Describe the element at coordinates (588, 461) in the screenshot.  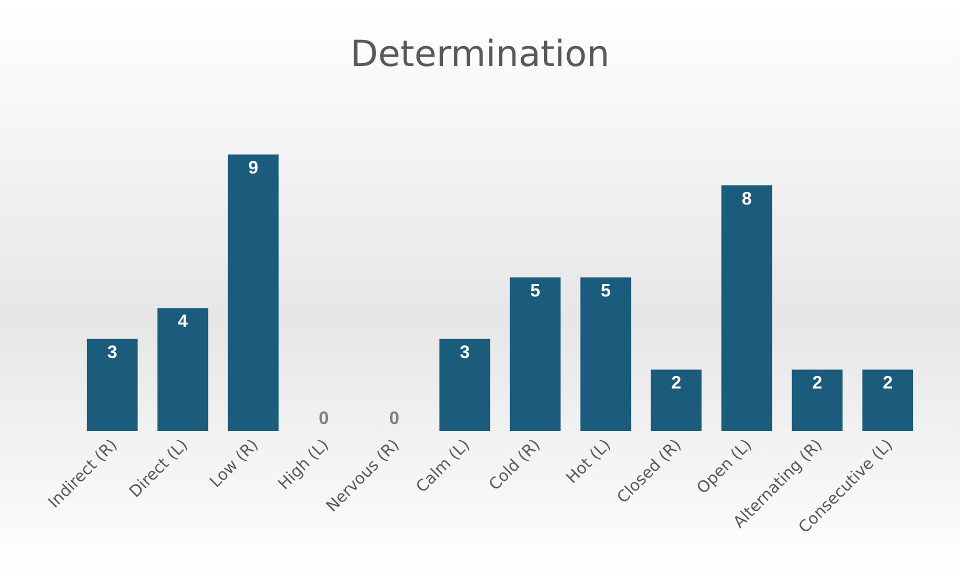
I see `x-tick-label: Hot (L)` at that location.